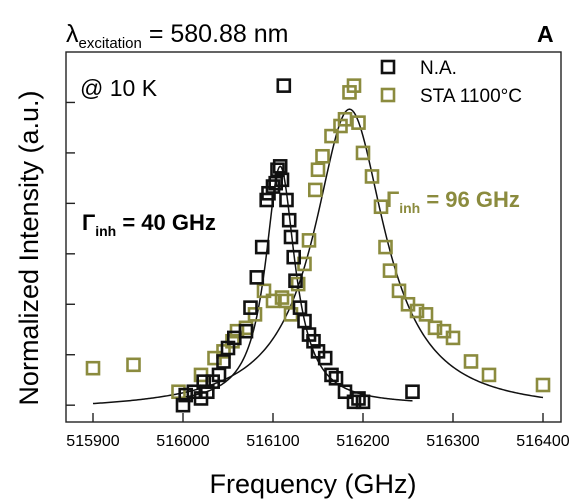  What do you see at coordinates (318, 417) in the screenshot?
I see `x-axis-ticks` at bounding box center [318, 417].